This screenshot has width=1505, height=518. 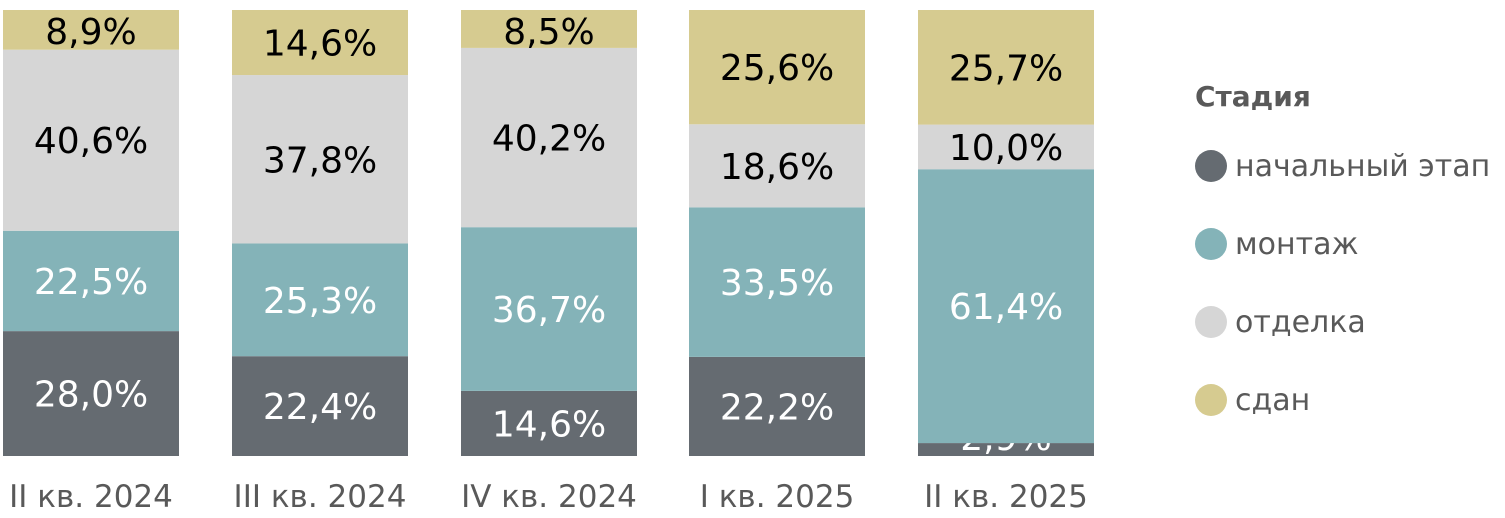 I want to click on data-label-installation-1: 22,5%, so click(x=91, y=282).